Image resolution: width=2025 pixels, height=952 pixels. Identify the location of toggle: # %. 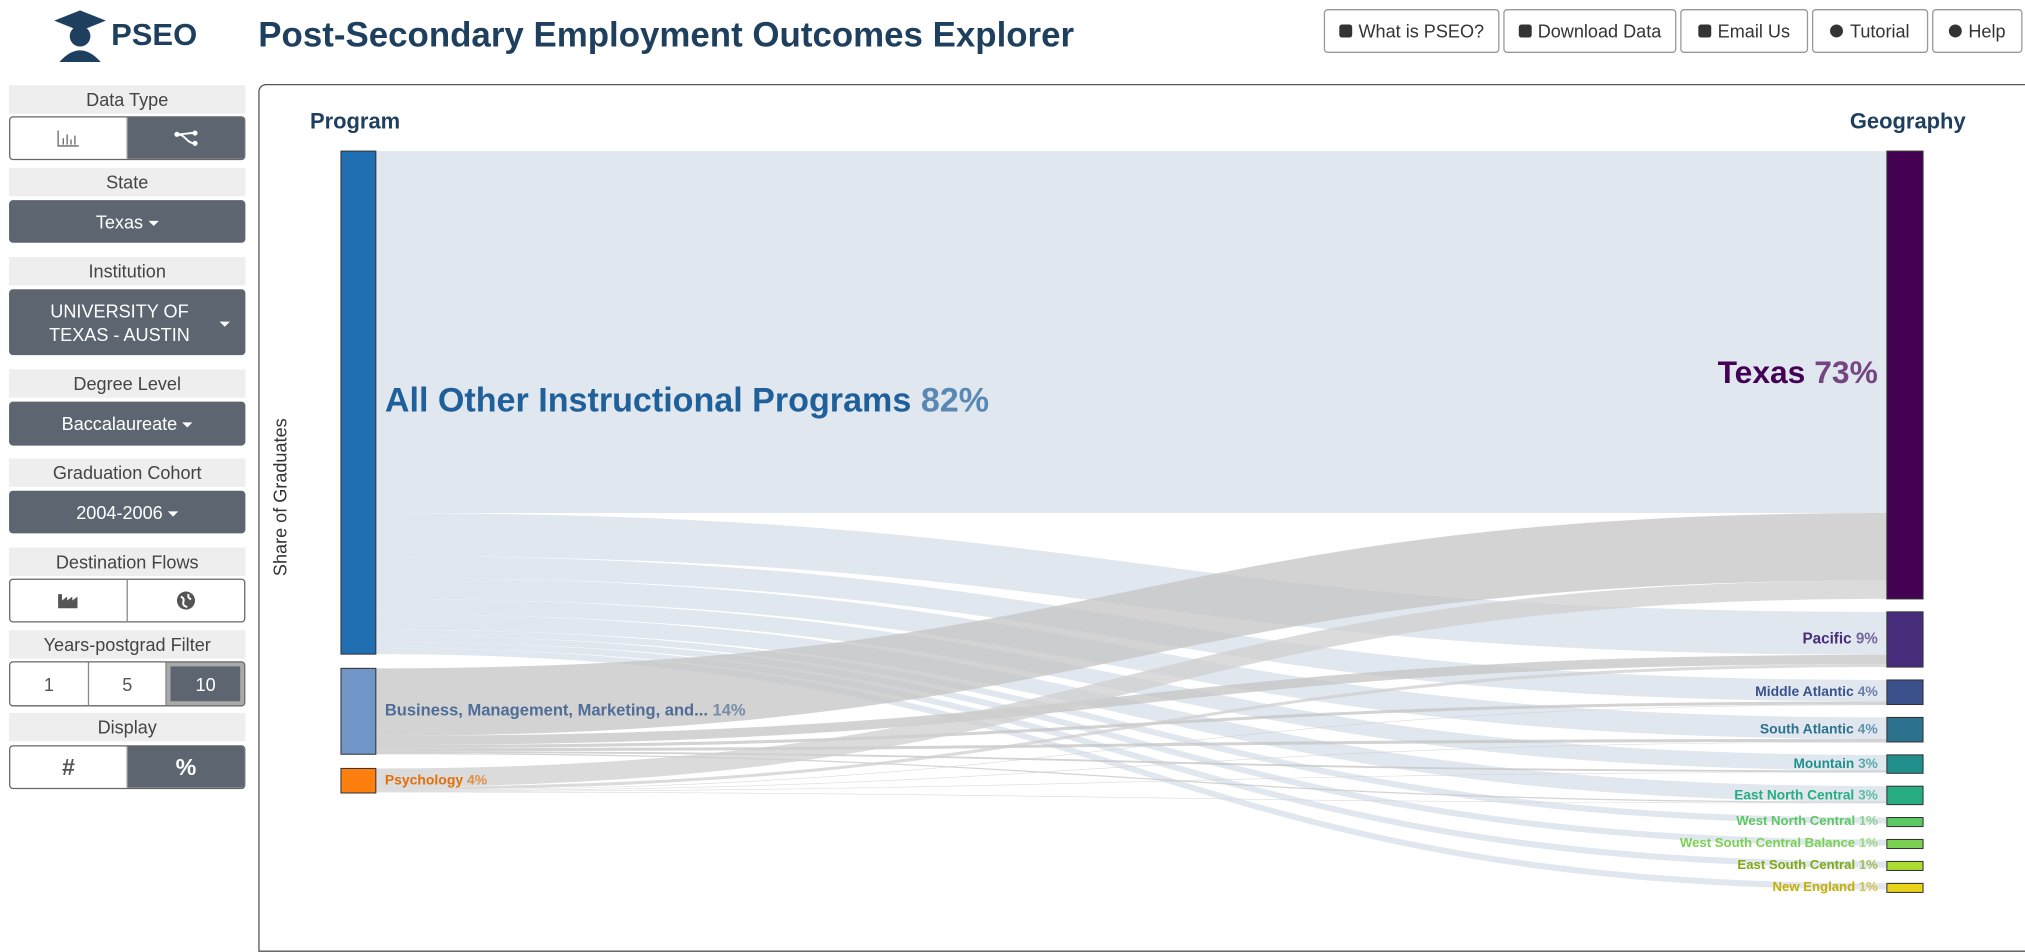
(127, 767).